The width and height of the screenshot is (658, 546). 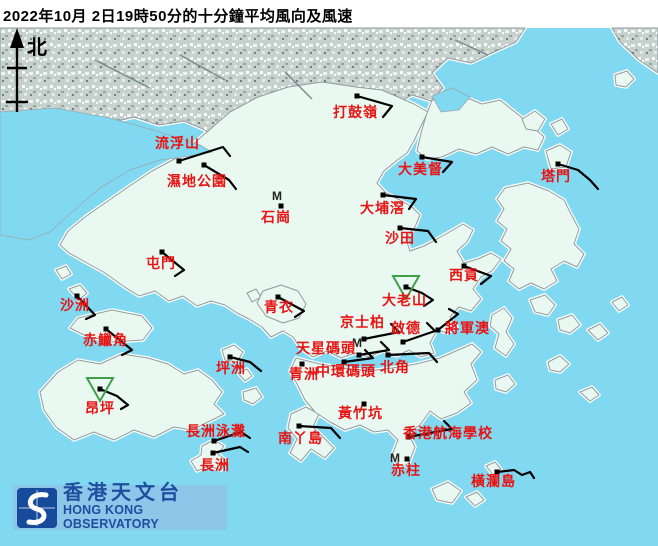 I want to click on wind-barb-tai-mei-tuk, so click(x=437, y=164).